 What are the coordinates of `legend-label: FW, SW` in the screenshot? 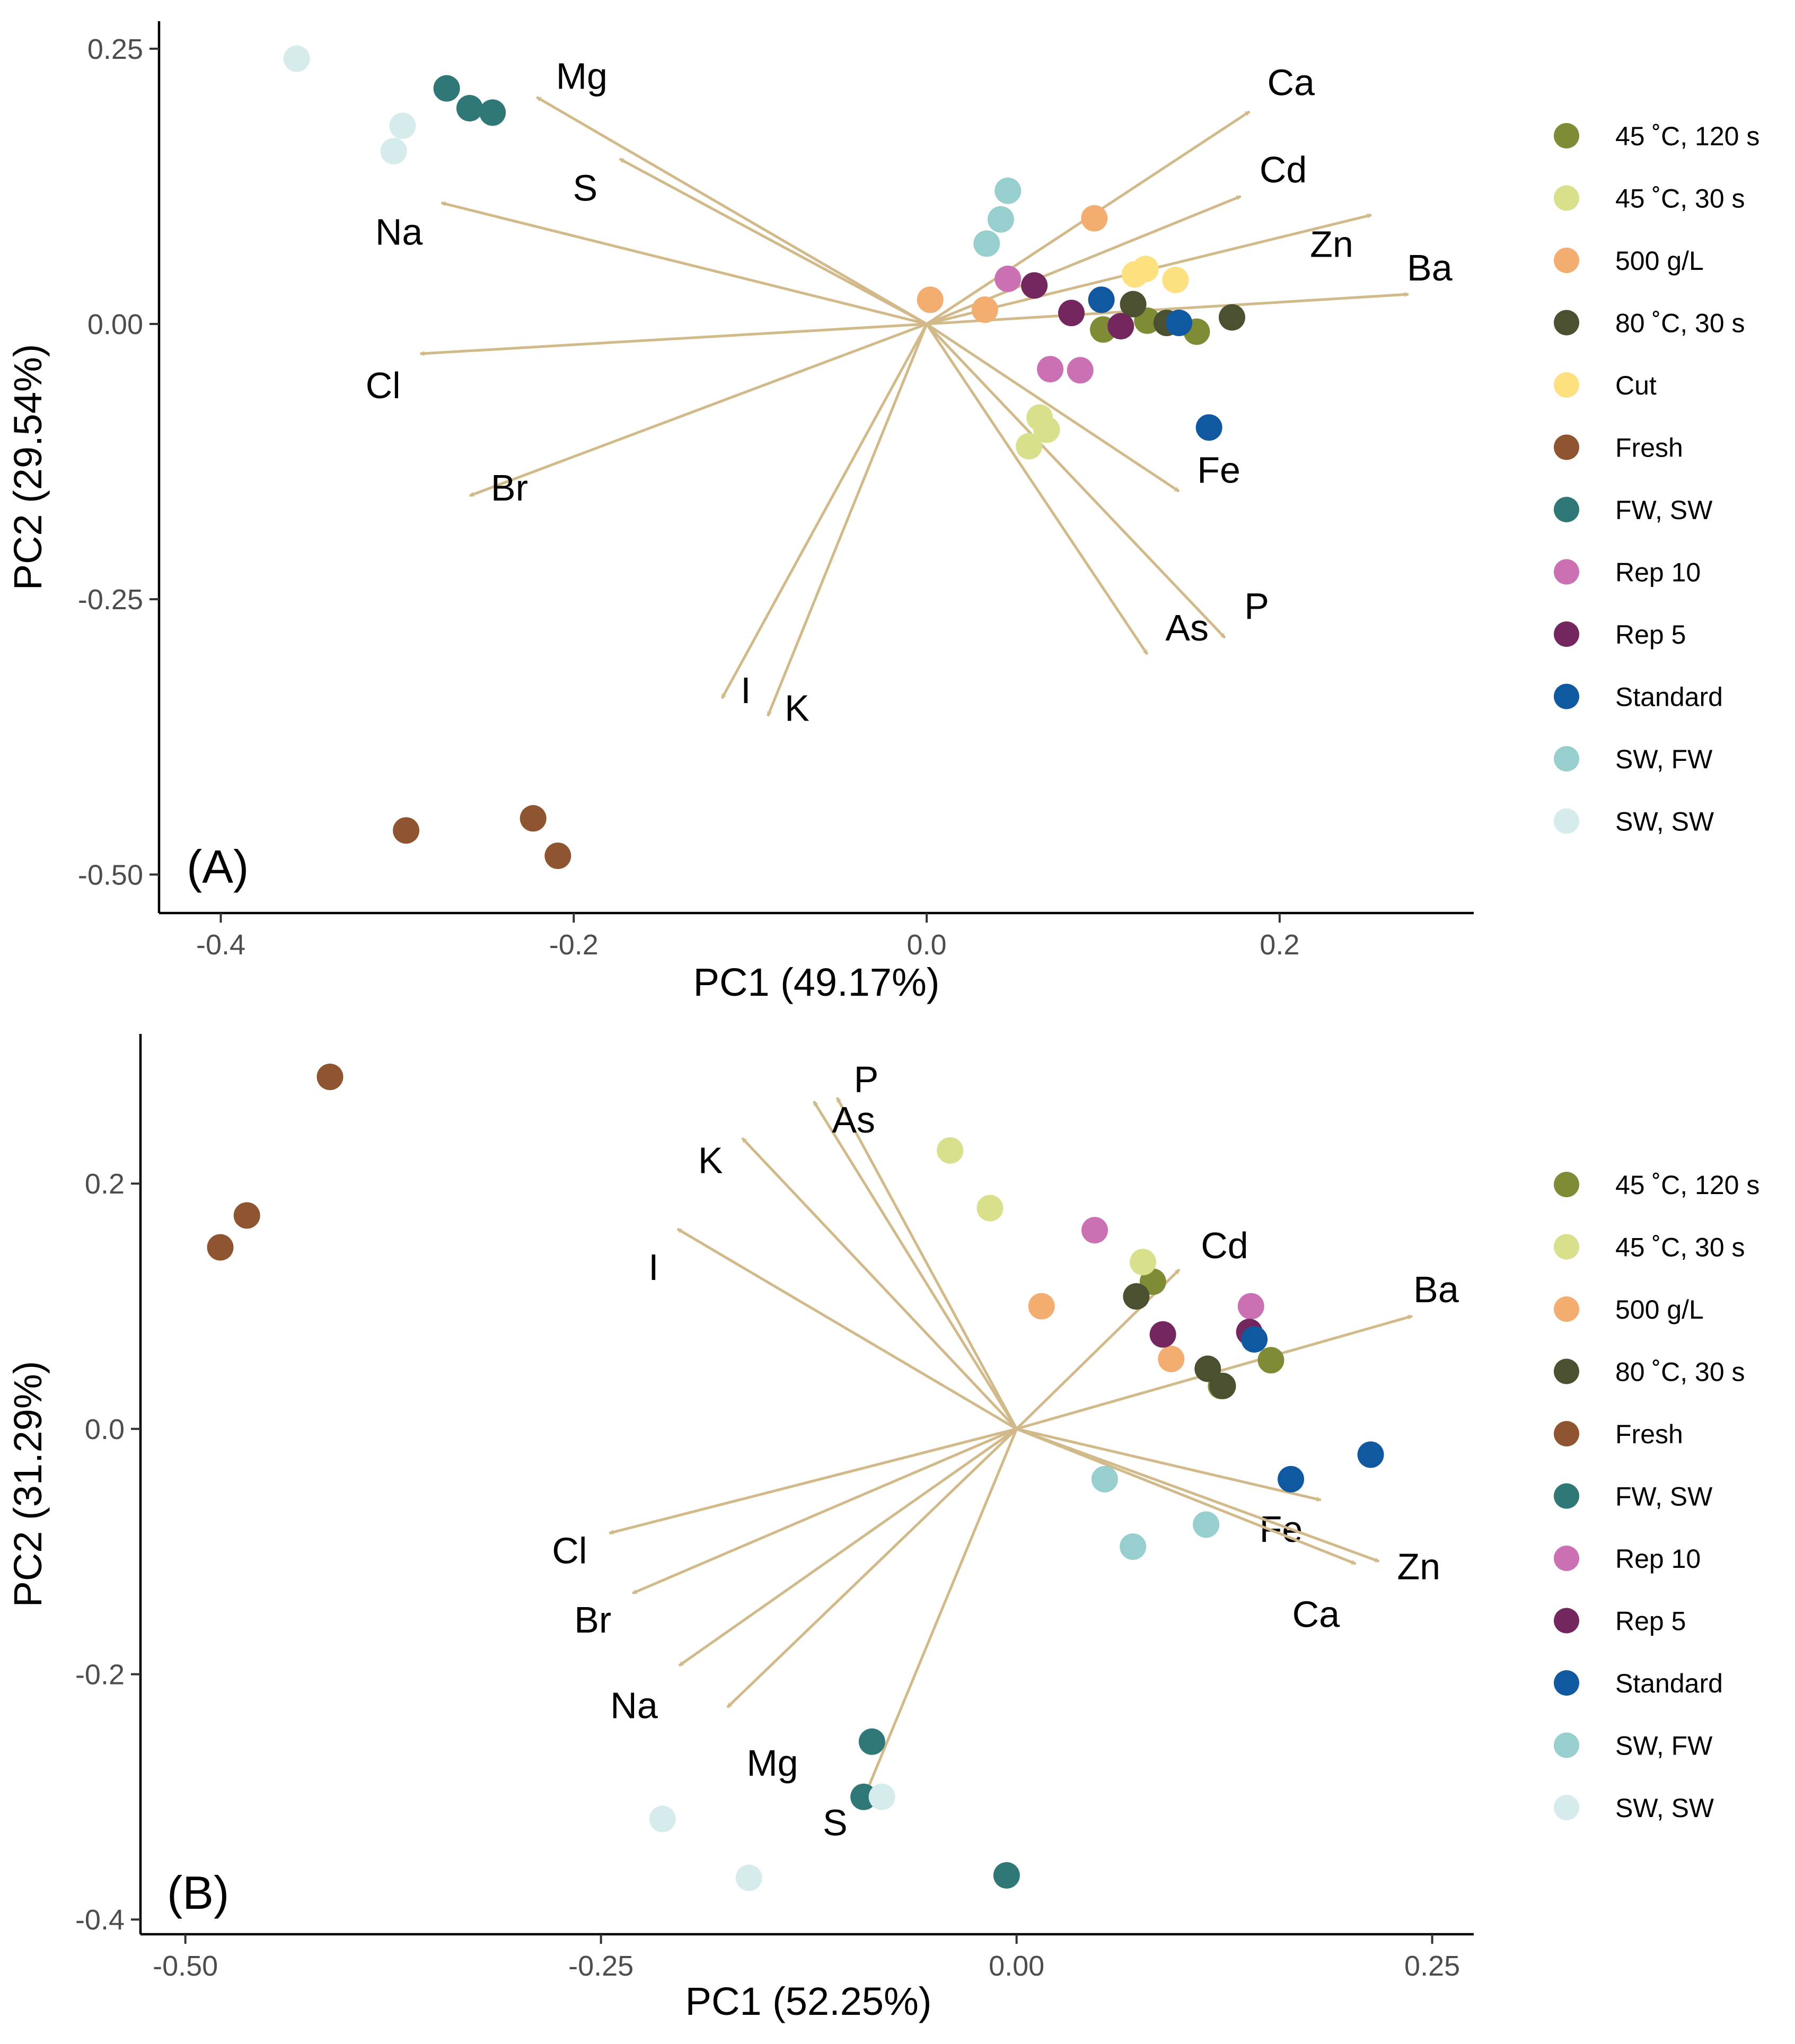 It's located at (1664, 1497).